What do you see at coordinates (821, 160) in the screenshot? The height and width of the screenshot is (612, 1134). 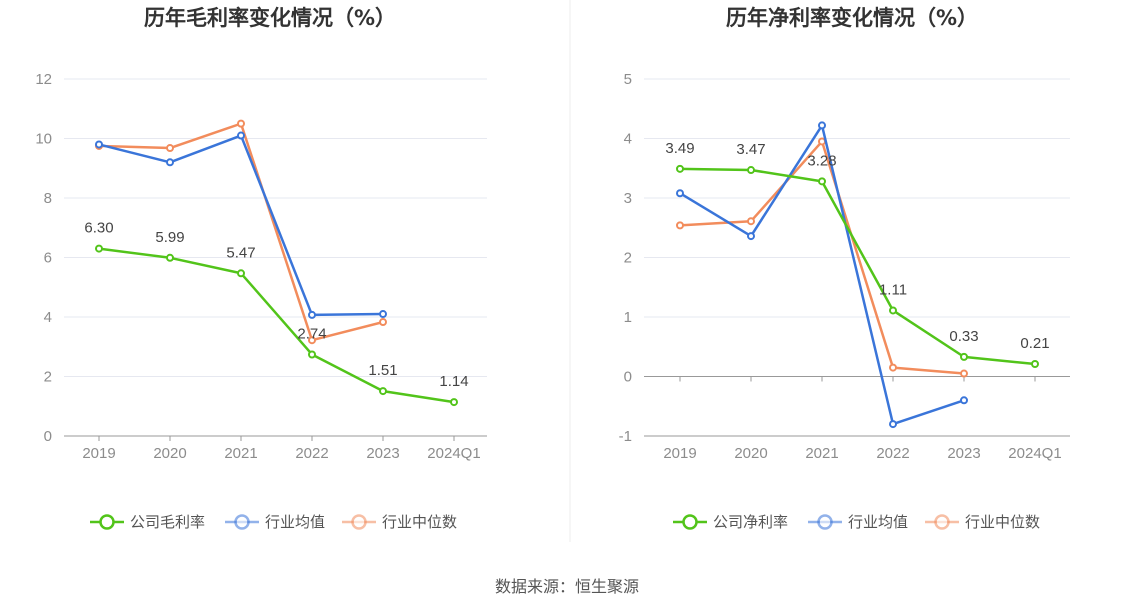 I see `data-label: 3.28` at bounding box center [821, 160].